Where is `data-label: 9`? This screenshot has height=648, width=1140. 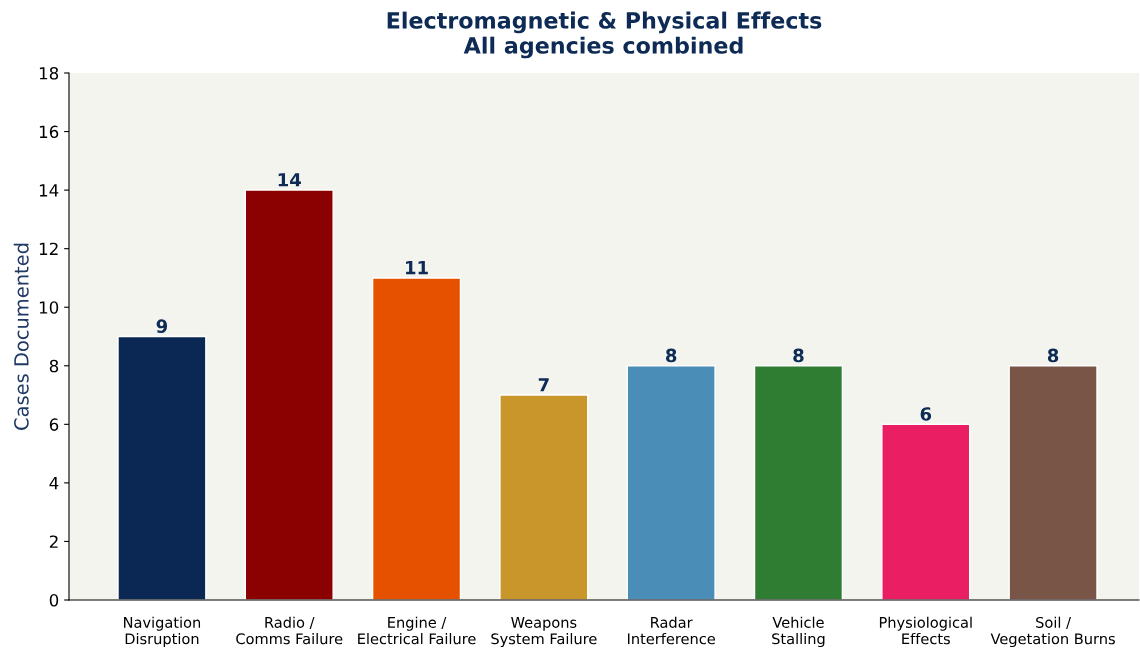 data-label: 9 is located at coordinates (162, 326).